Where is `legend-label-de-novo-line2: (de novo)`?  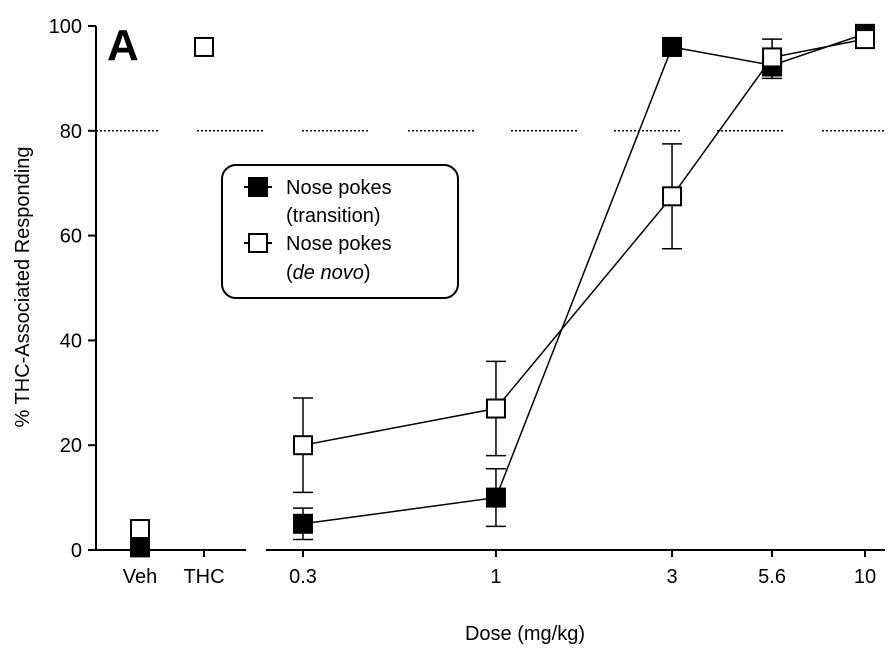 legend-label-de-novo-line2: (de novo) is located at coordinates (328, 273).